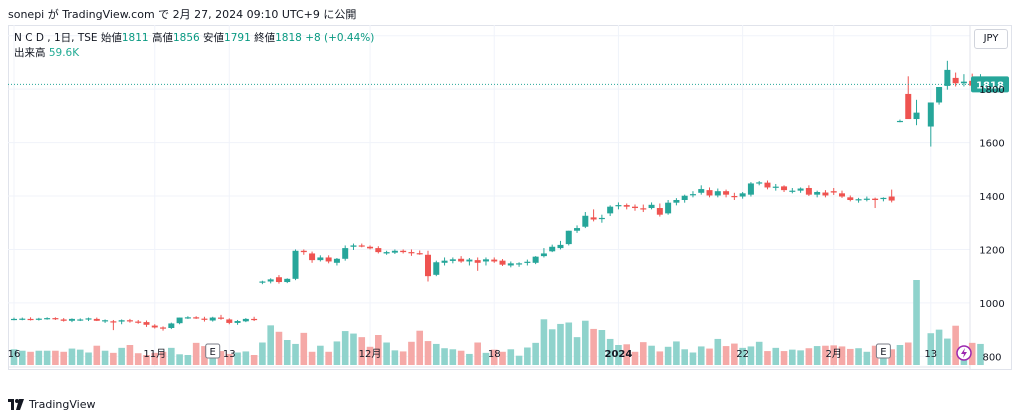  Describe the element at coordinates (56, 38) in the screenshot. I see `symbol-label: N C D , 1日, TSE` at that location.